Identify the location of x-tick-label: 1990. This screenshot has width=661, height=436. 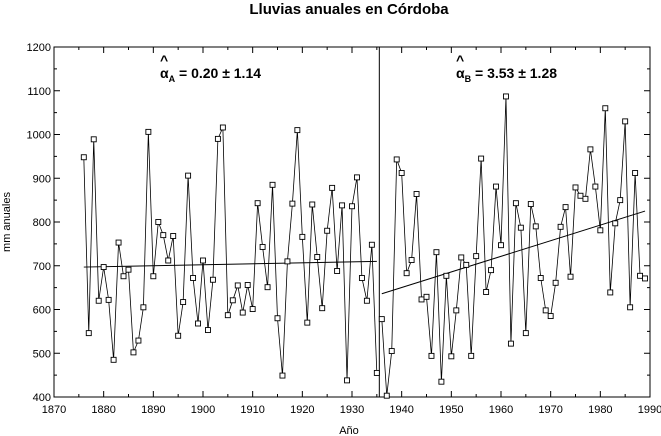
(649, 410).